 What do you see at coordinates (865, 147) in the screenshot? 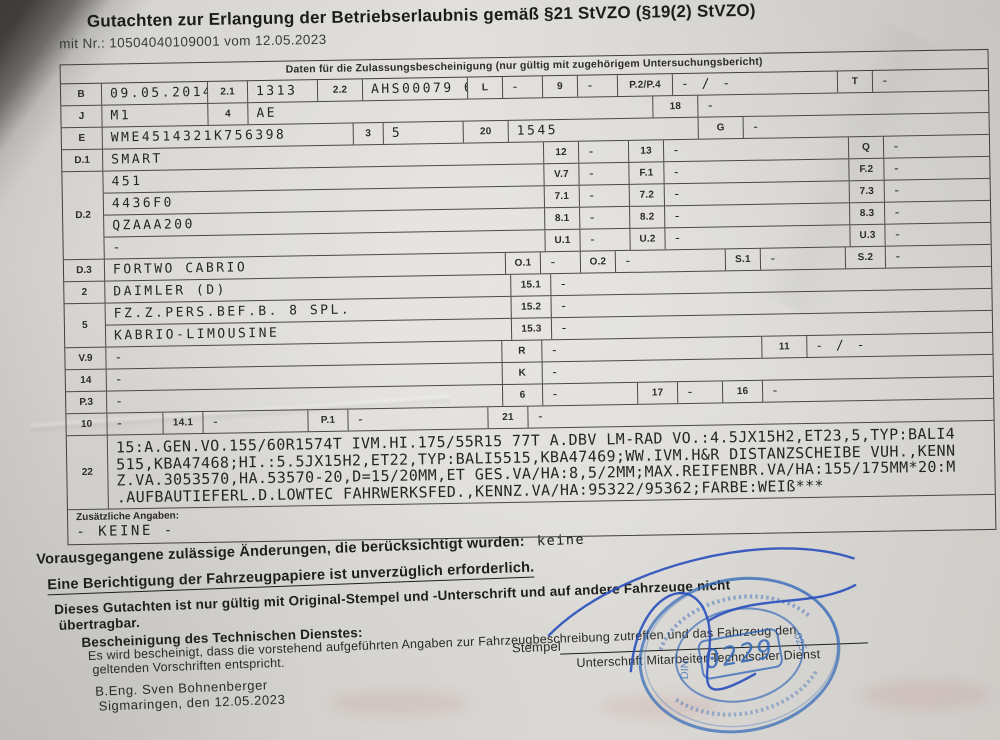
I see `field-label: Q` at bounding box center [865, 147].